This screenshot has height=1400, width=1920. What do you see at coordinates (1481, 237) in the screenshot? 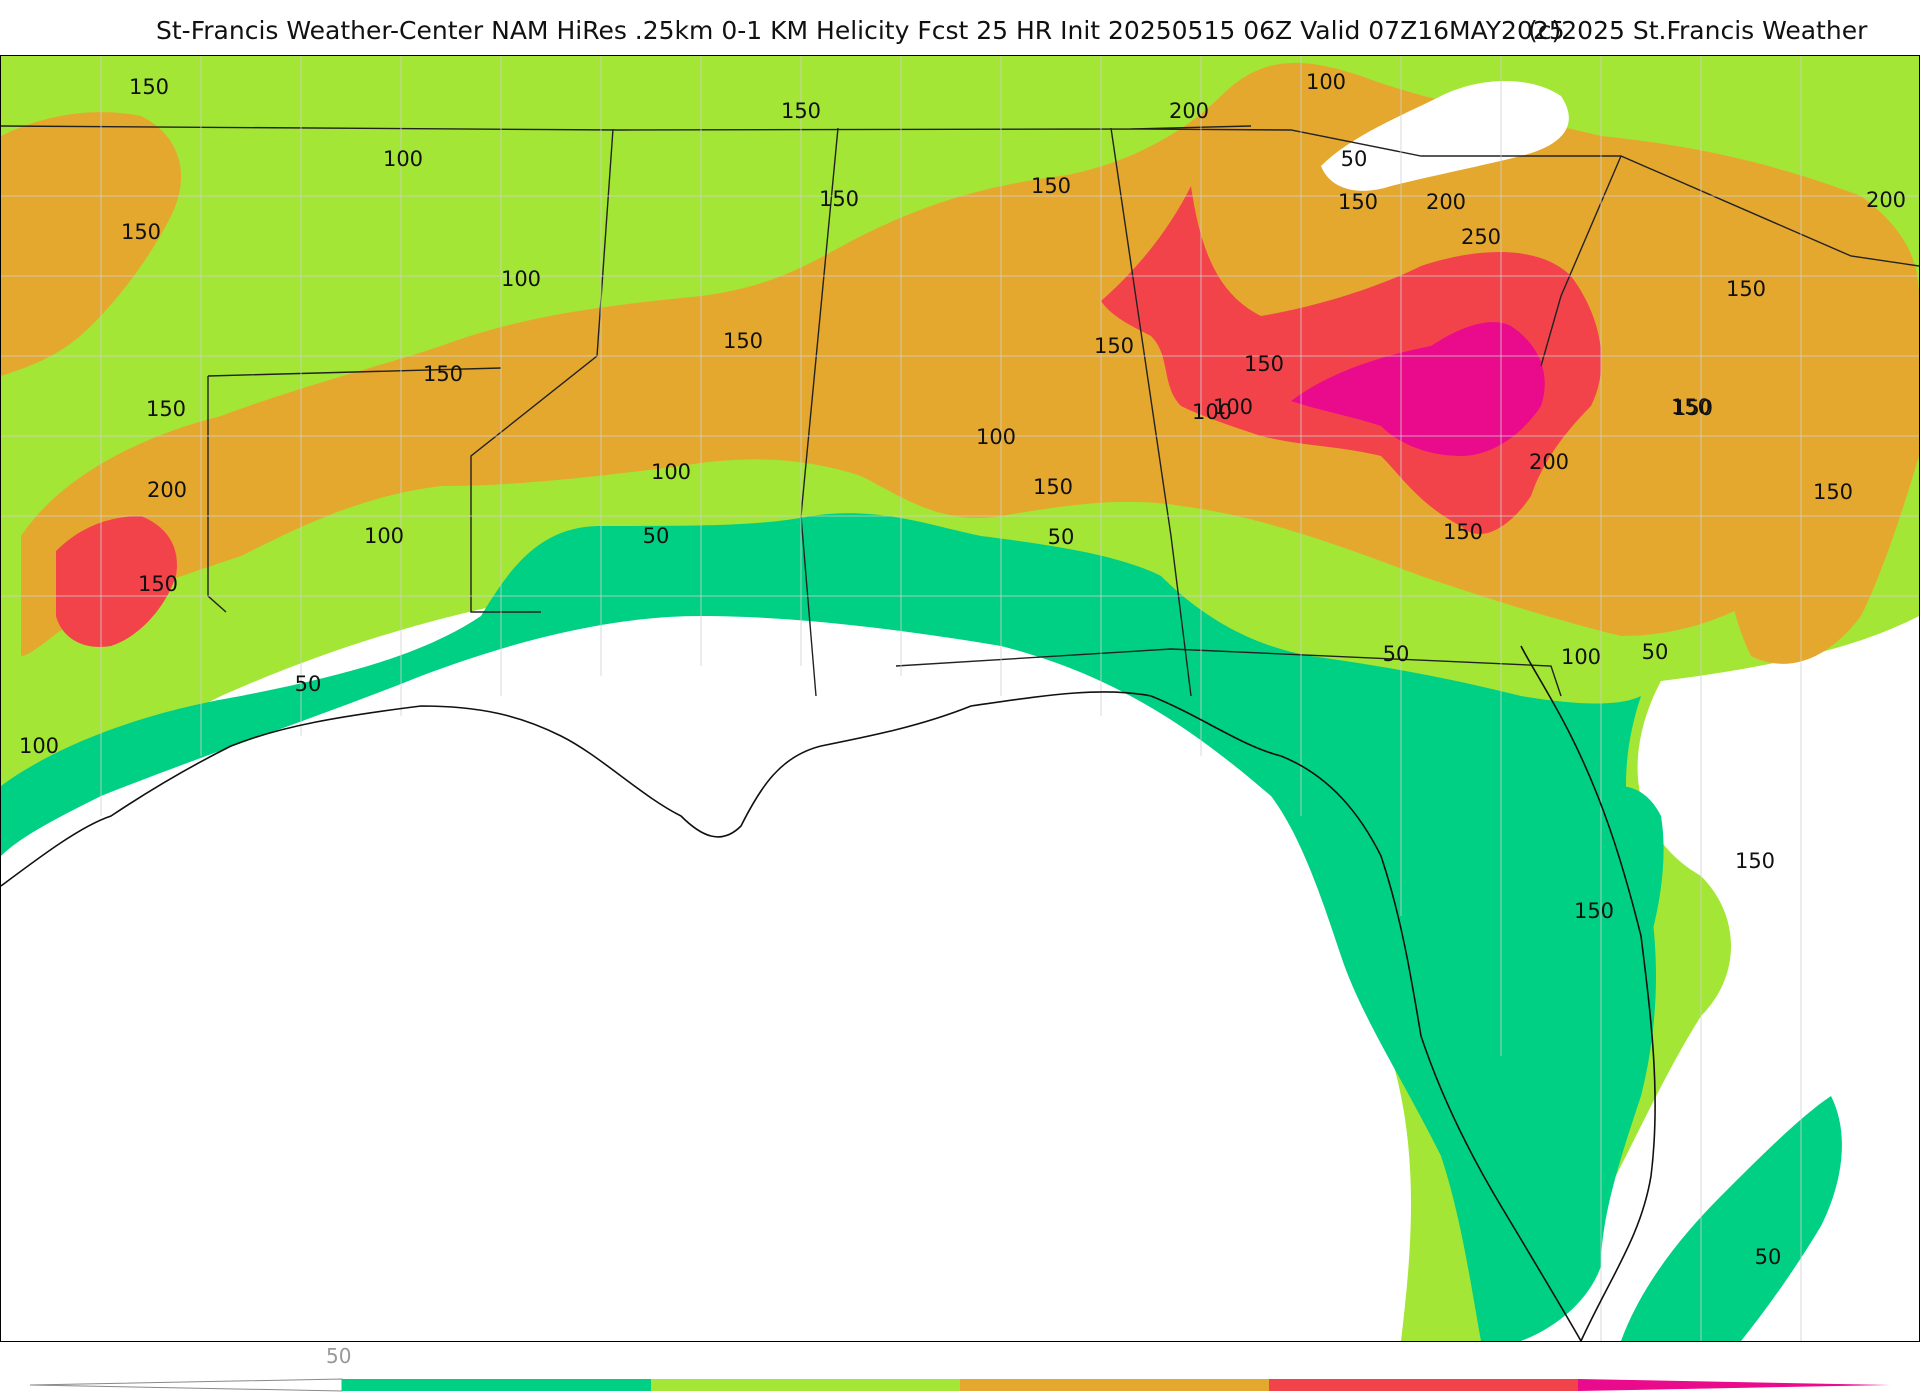
I see `contour-label: 250` at bounding box center [1481, 237].